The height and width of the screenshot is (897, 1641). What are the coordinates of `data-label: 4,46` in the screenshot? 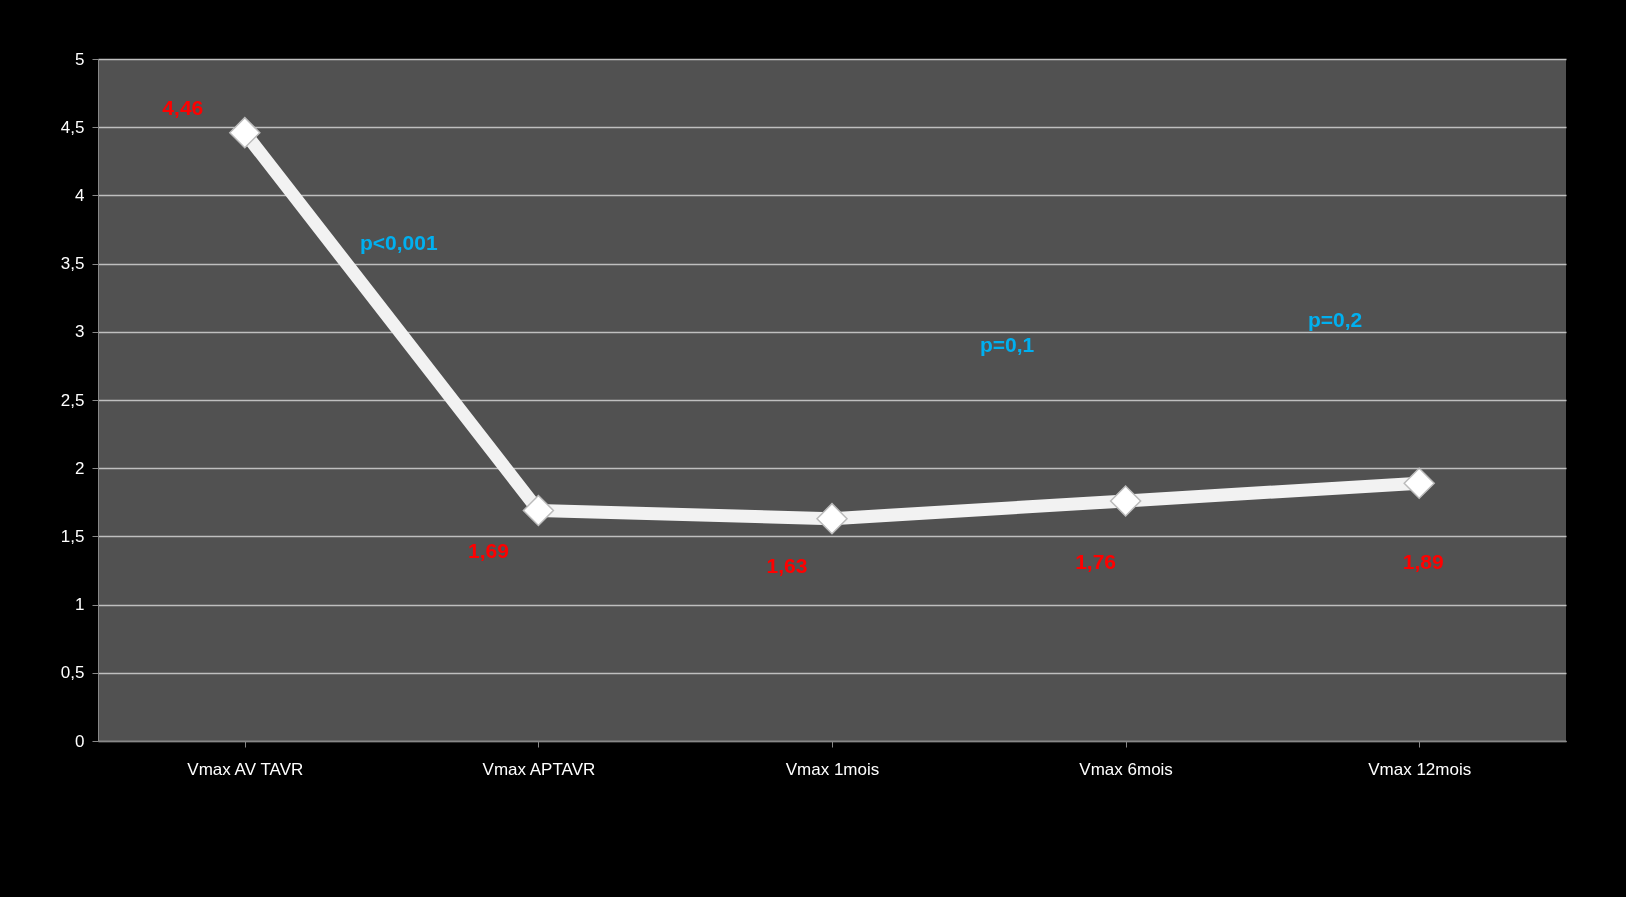 It's located at (183, 107).